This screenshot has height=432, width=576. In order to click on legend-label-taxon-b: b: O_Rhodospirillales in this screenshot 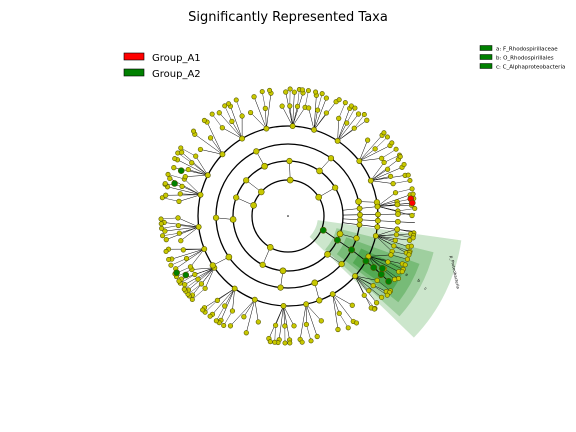, I will do `click(525, 59)`.